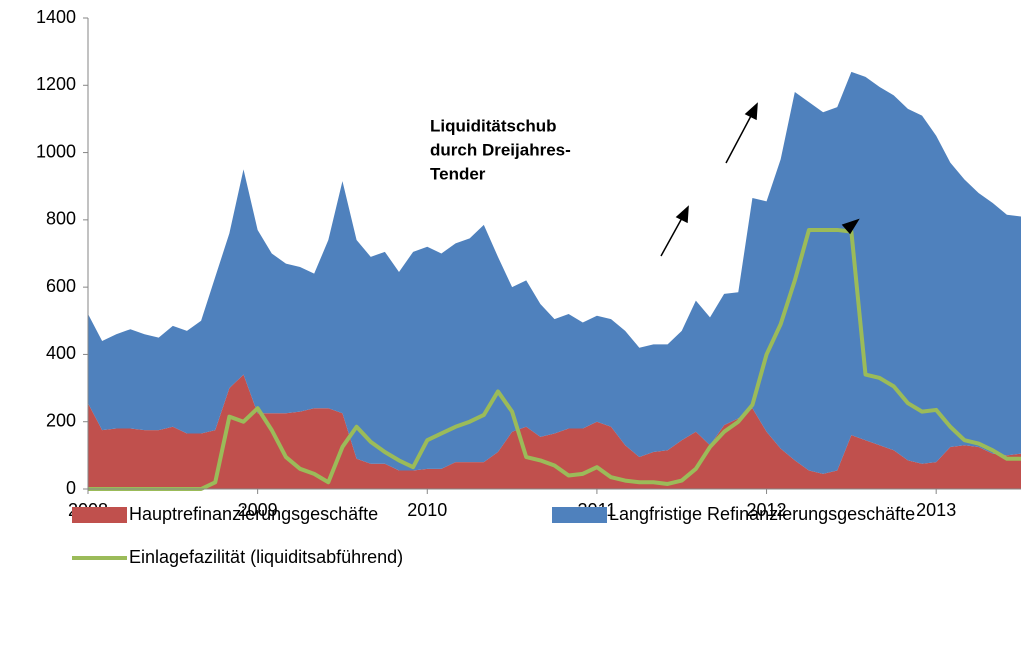  What do you see at coordinates (427, 510) in the screenshot?
I see `x-tick-label: 2010` at bounding box center [427, 510].